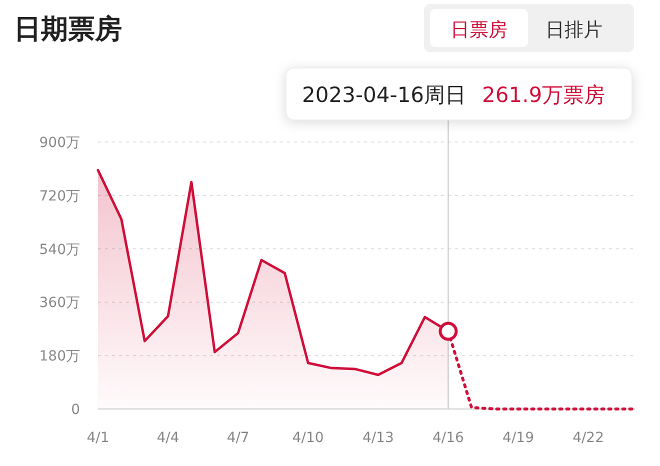 This screenshot has width=660, height=466. Describe the element at coordinates (98, 438) in the screenshot. I see `x-tick-label: 4/1` at that location.